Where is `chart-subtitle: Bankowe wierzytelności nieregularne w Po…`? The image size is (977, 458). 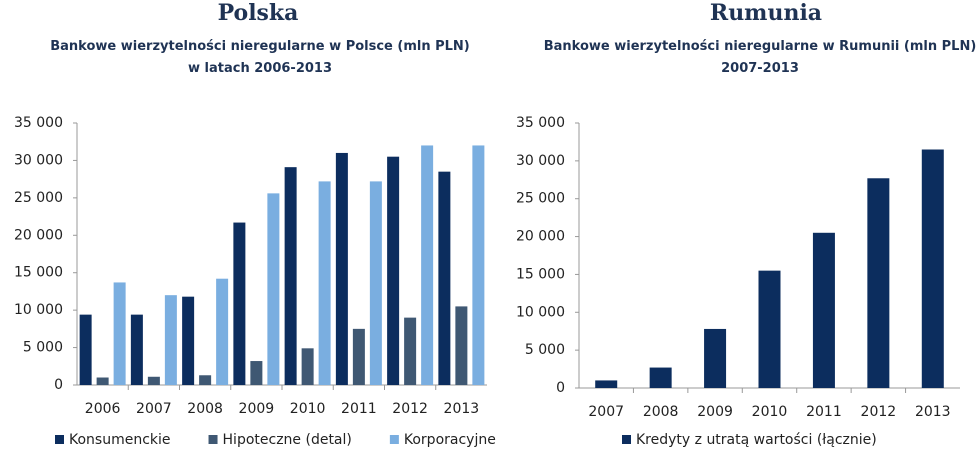
chart-subtitle: Bankowe wierzytelności nieregularne w Po… is located at coordinates (260, 57).